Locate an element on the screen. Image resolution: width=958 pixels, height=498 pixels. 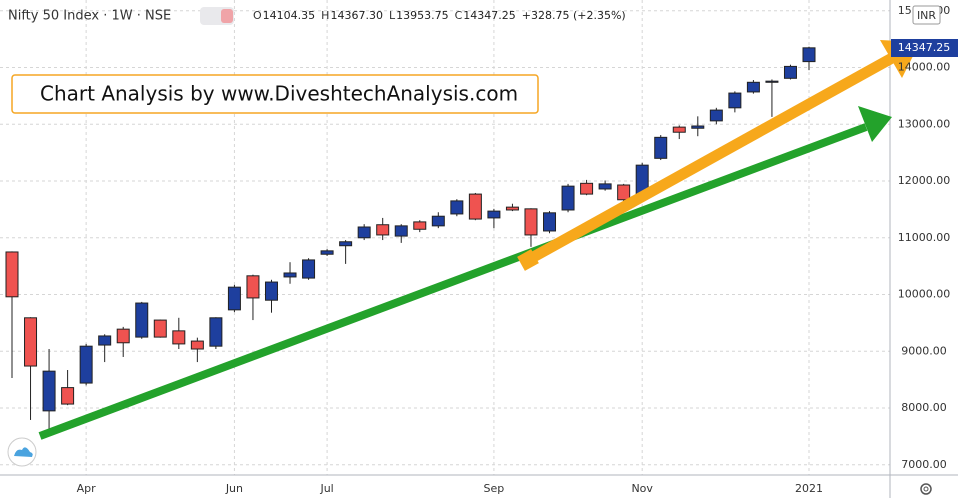
x-tick-label: Jul is located at coordinates (326, 488).